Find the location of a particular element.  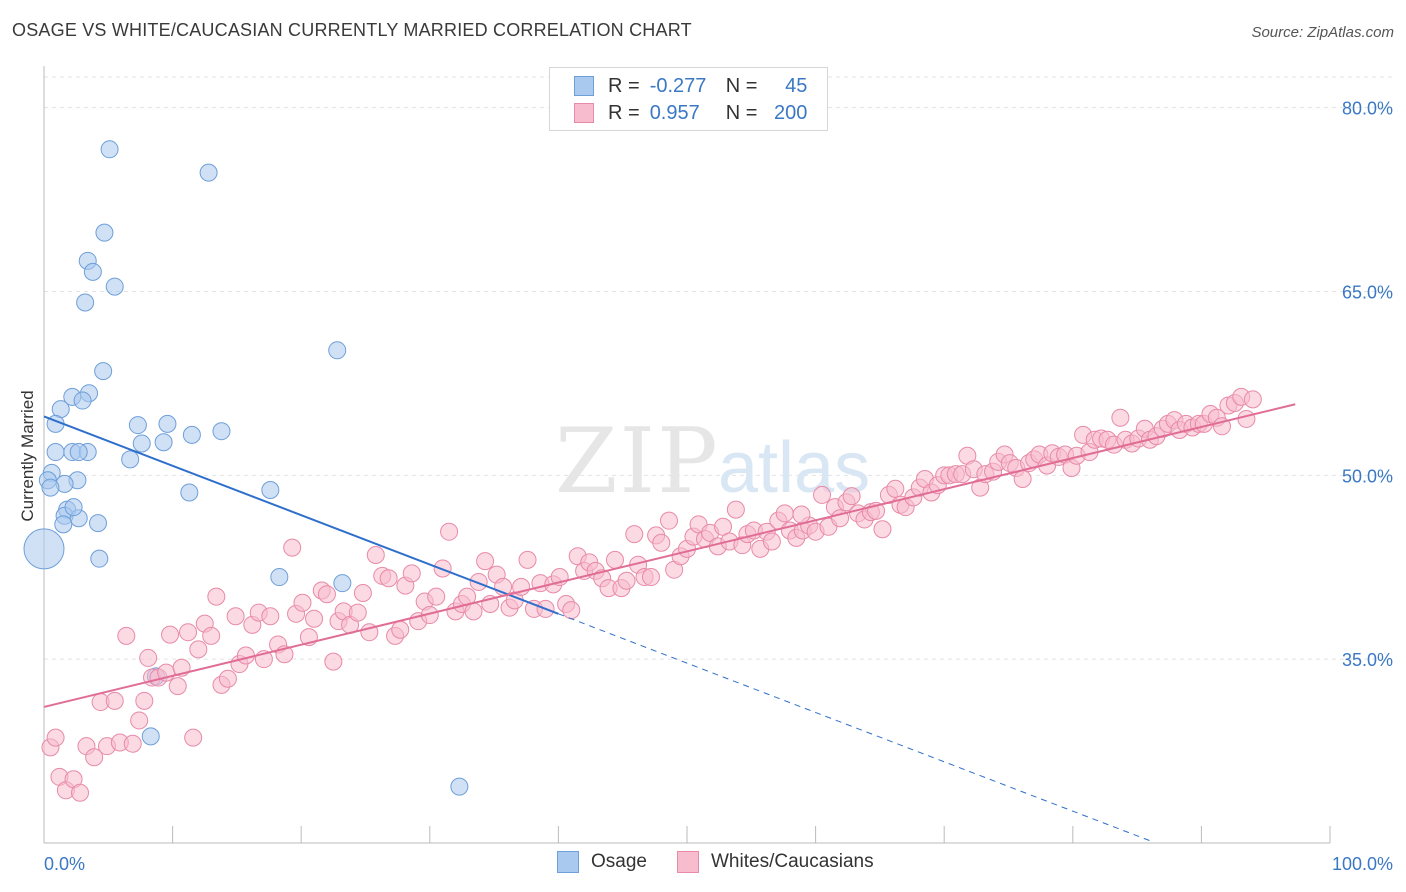

series-legend: Osage Whites/Caucasians is located at coordinates (703, 864).